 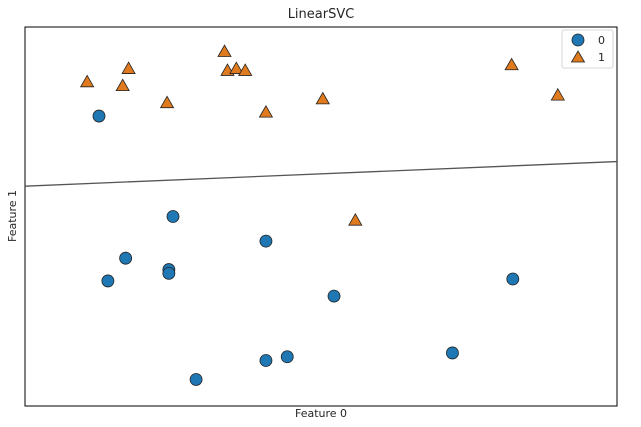 I want to click on y-axis-label: Feature 1, so click(x=12, y=216).